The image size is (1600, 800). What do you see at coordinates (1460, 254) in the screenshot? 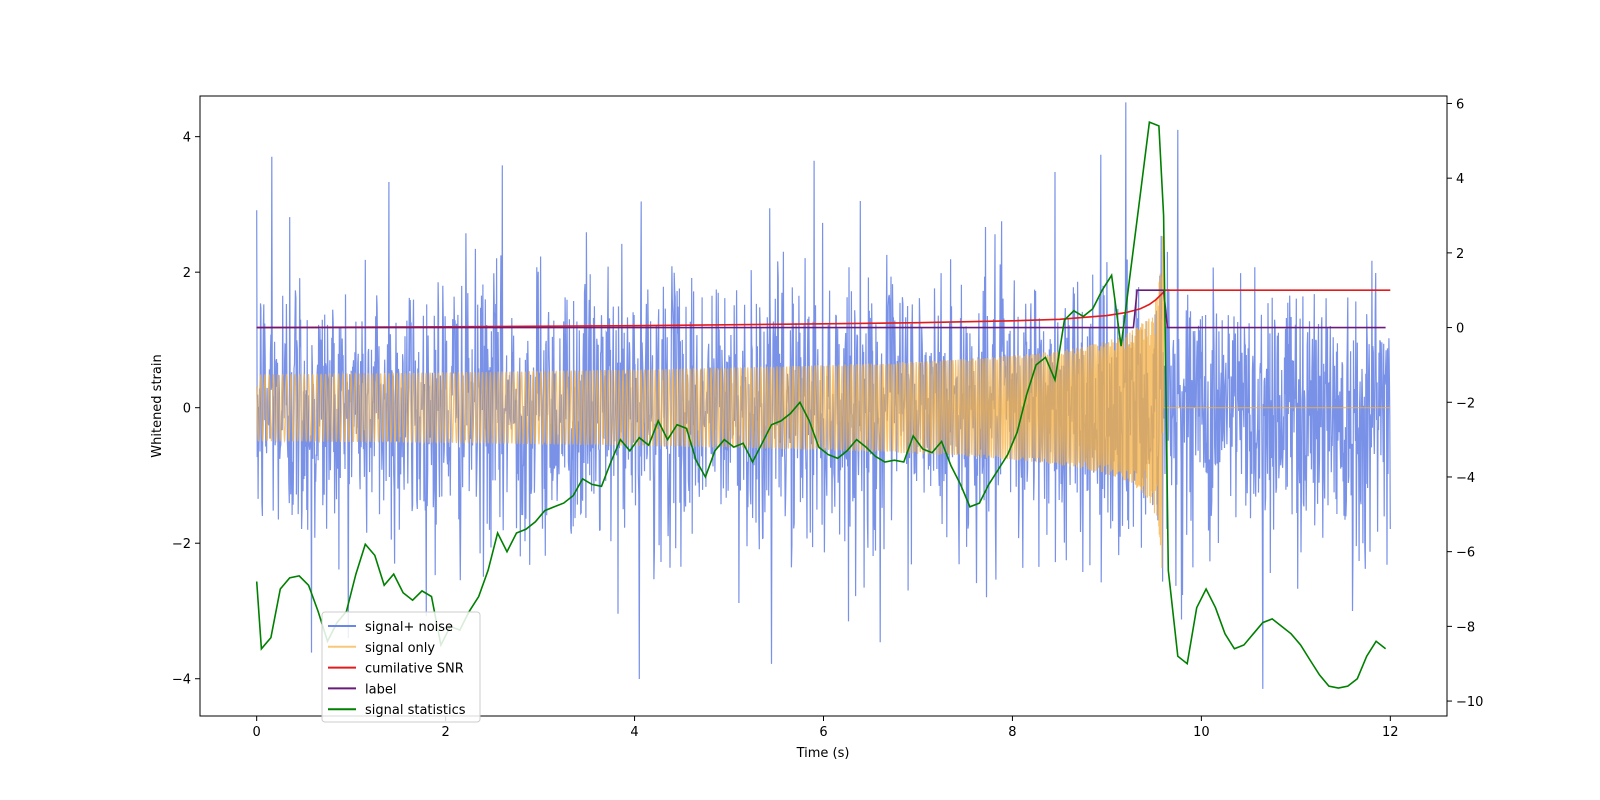
I see `y2-tick-label: 2` at bounding box center [1460, 254].